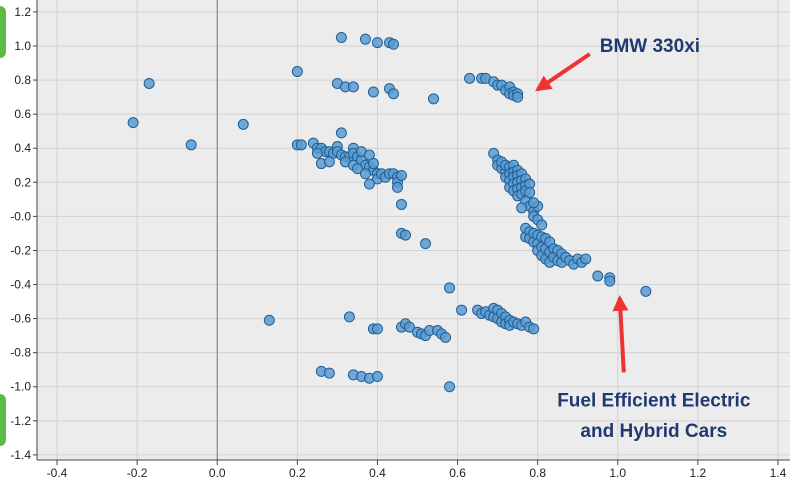 The height and width of the screenshot is (484, 790). I want to click on bmw-arrow, so click(563, 72).